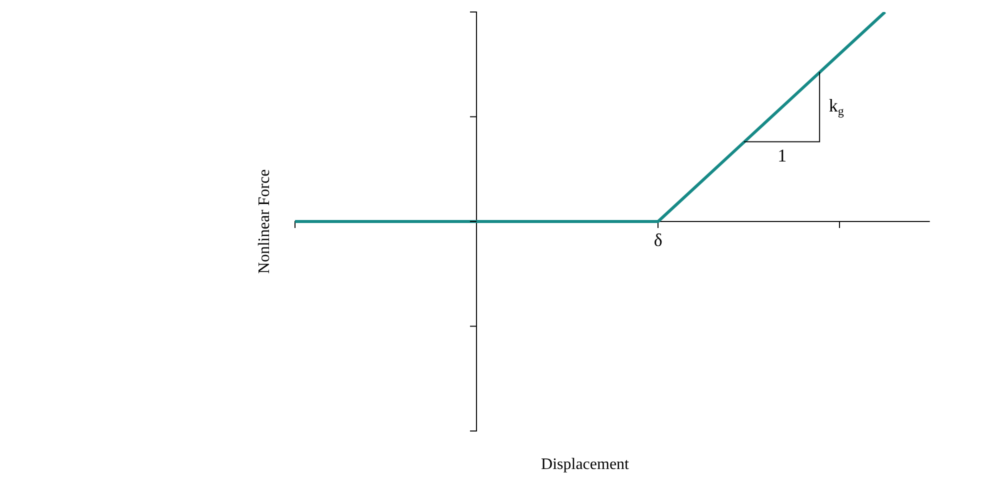 The image size is (981, 481). Describe the element at coordinates (585, 465) in the screenshot. I see `text: Displacement` at that location.